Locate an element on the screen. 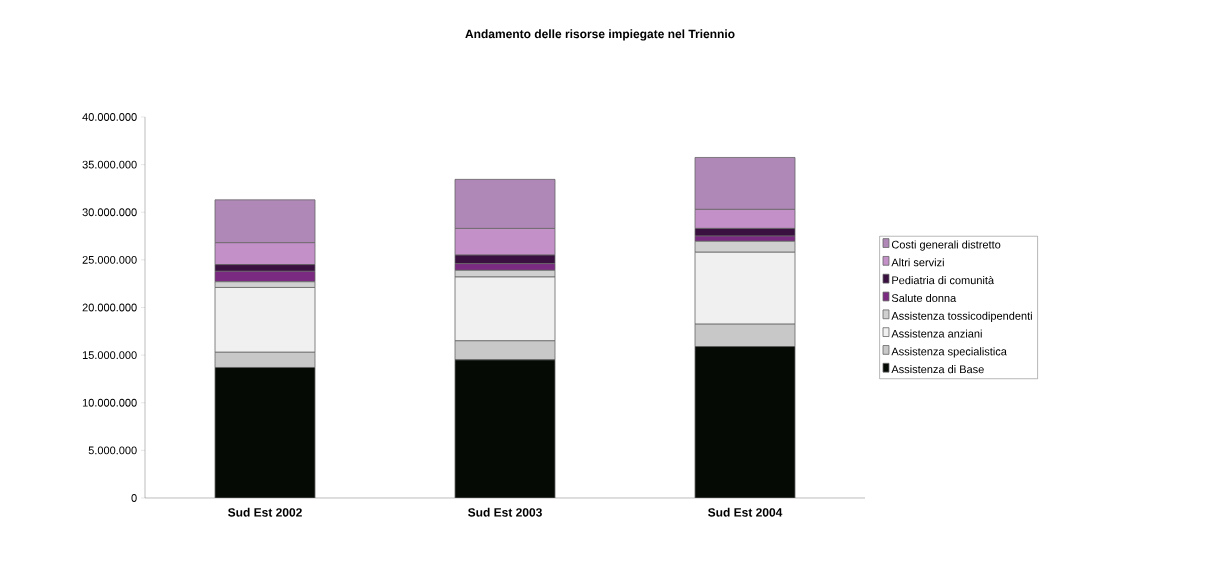 This screenshot has width=1208, height=571. legend-label: Assistenza di Base is located at coordinates (937, 369).